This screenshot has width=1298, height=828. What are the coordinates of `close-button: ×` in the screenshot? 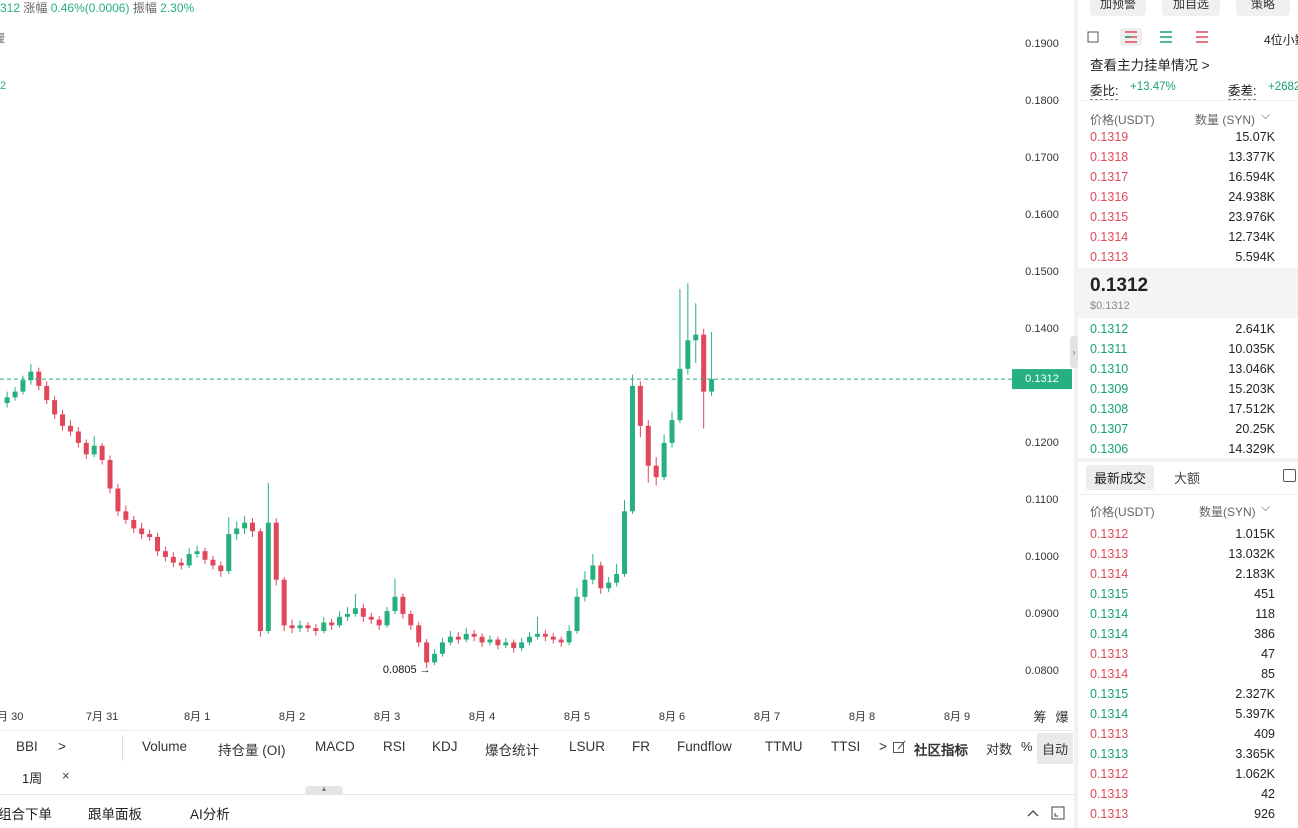 It's located at (66, 775).